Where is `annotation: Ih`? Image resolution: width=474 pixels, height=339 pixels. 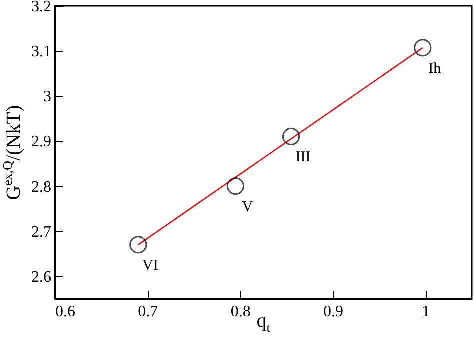
annotation: Ih is located at coordinates (435, 68).